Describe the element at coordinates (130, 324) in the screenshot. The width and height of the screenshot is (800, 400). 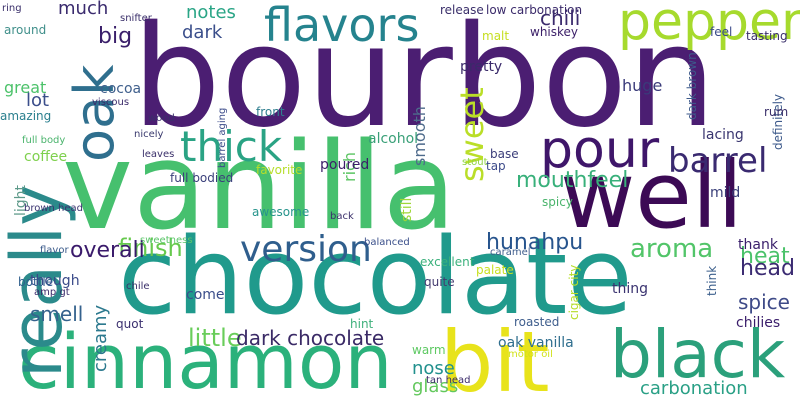
I see `word: quot` at that location.